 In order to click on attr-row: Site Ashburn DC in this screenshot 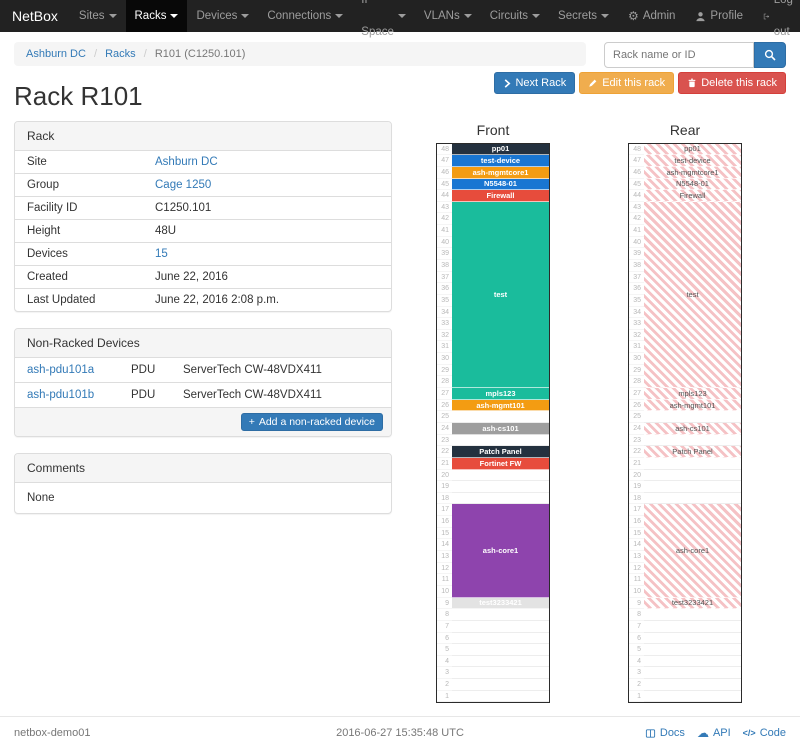, I will do `click(203, 162)`.